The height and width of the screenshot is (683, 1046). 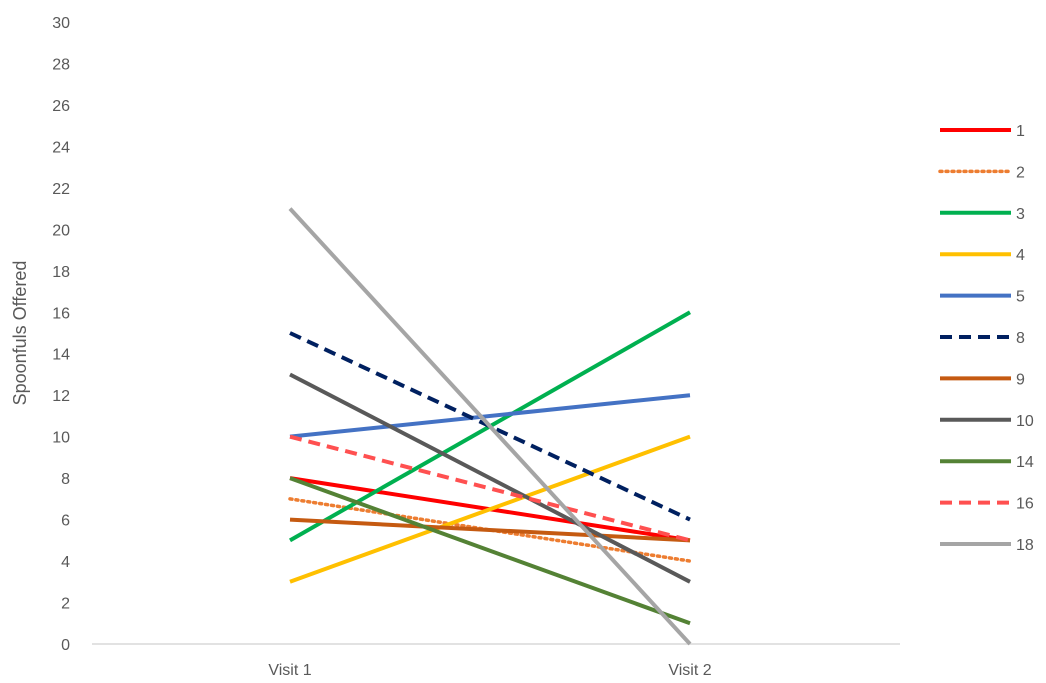 I want to click on y-tick-label: 20, so click(x=61, y=230).